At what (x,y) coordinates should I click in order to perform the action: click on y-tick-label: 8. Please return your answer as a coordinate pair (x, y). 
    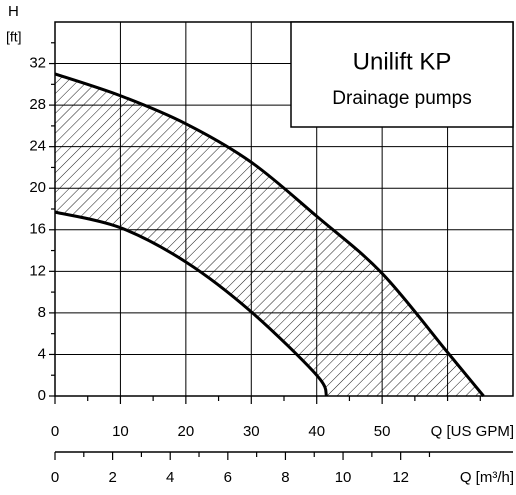
    Looking at the image, I should click on (42, 312).